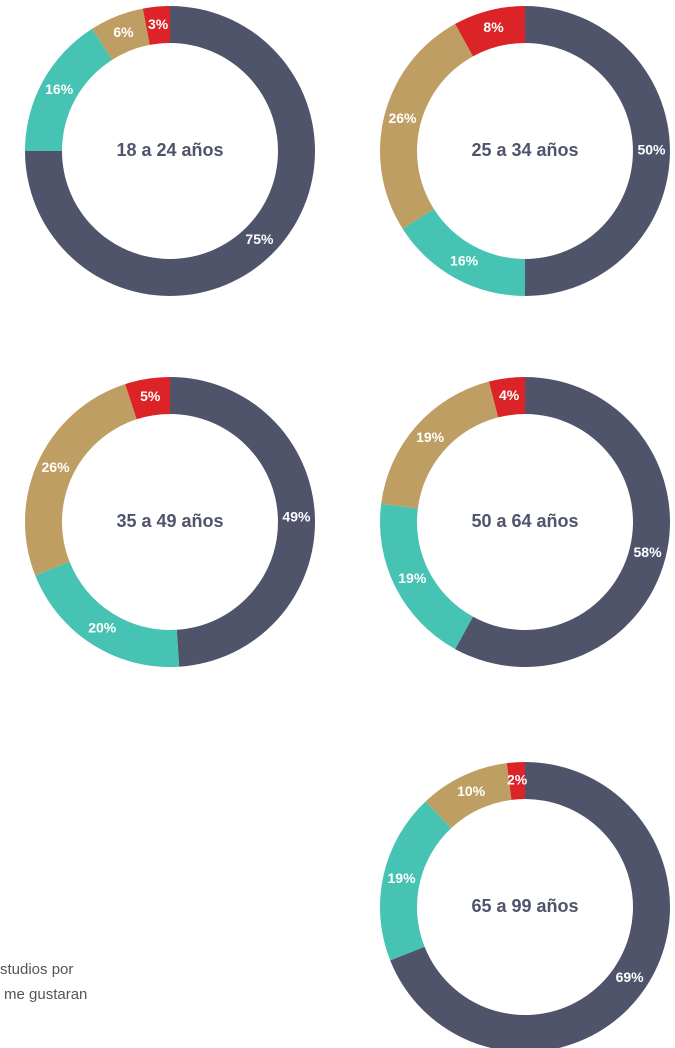 The image size is (675, 1048). I want to click on chart-title: 18 a 24 años, so click(169, 150).